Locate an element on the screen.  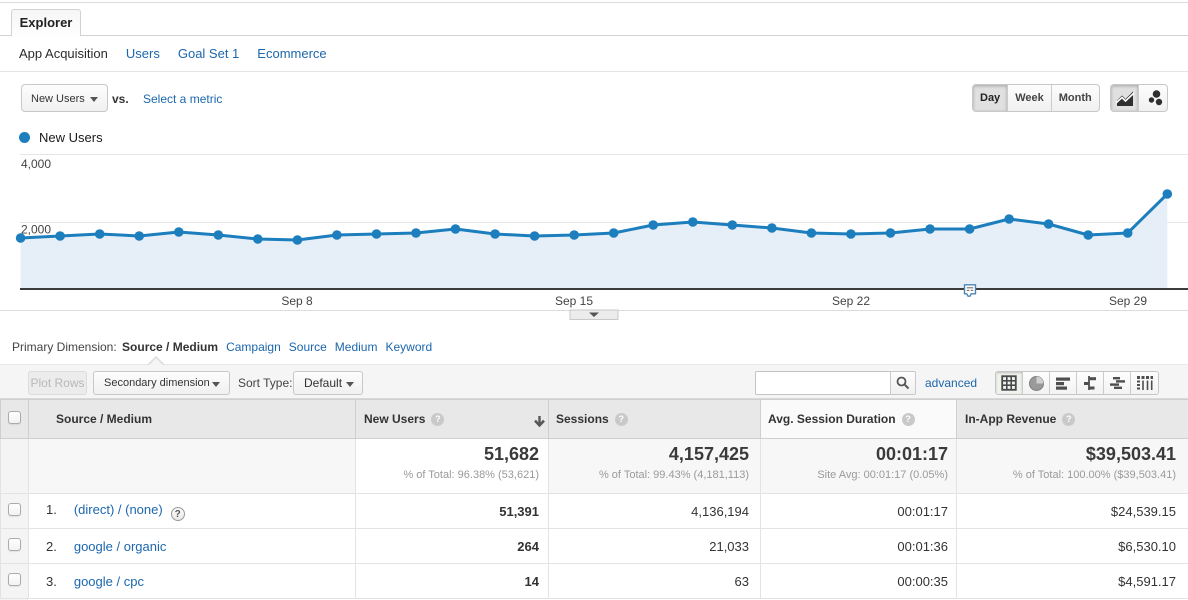
svg-text: 4,000 is located at coordinates (36, 164).